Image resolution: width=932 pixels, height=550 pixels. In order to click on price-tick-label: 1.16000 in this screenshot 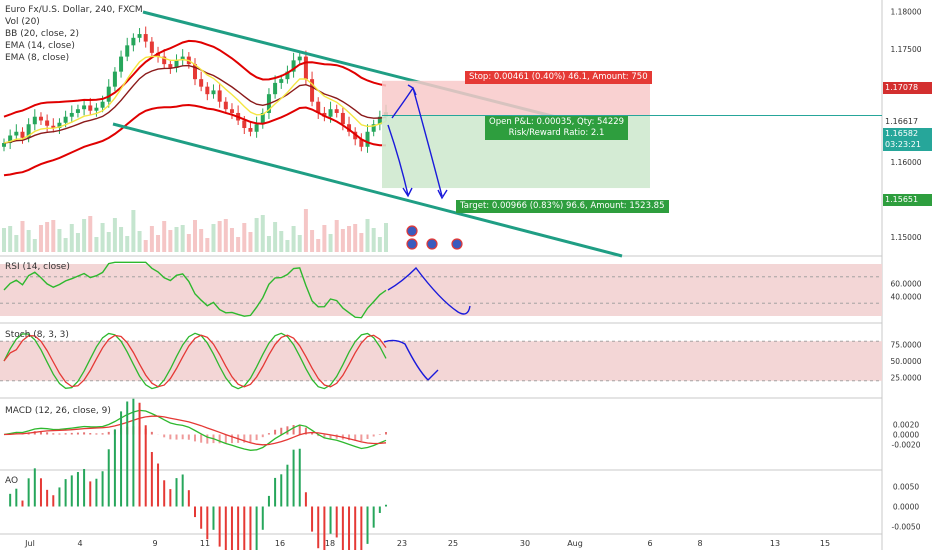, I will do `click(905, 162)`.